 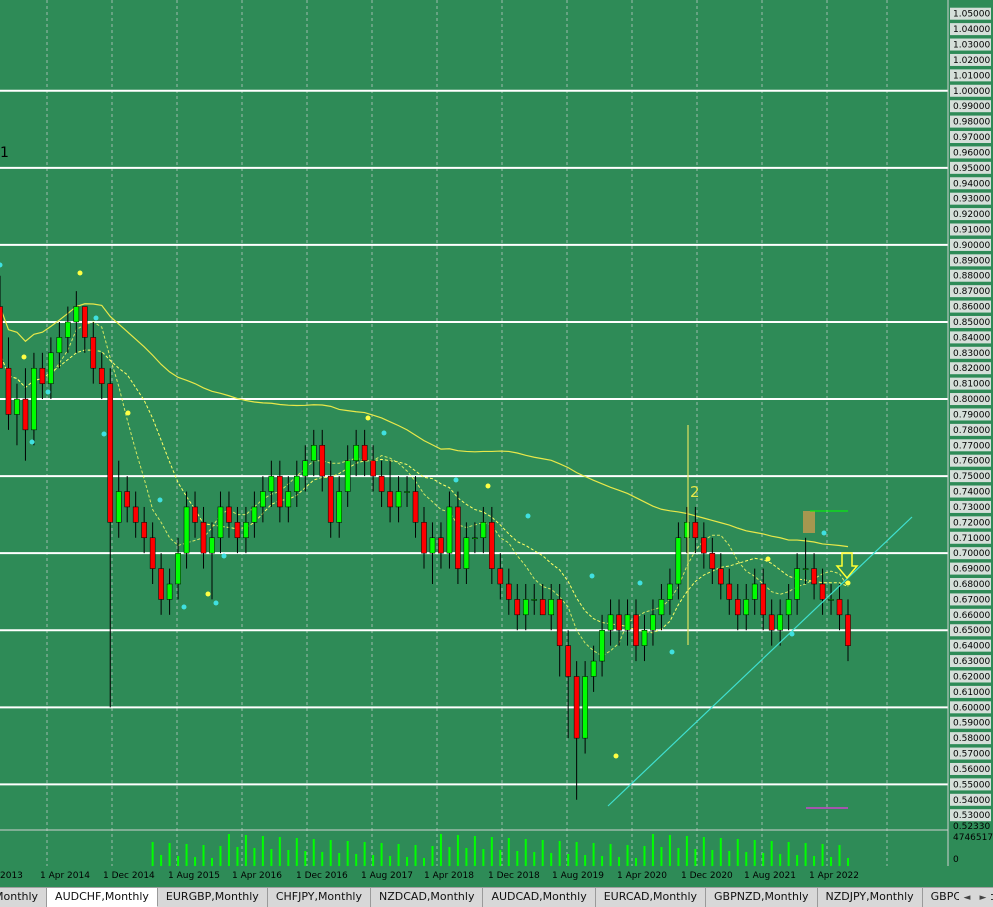 I want to click on tab-chfjpy-monthly: CHFJPY,Monthly, so click(x=319, y=897).